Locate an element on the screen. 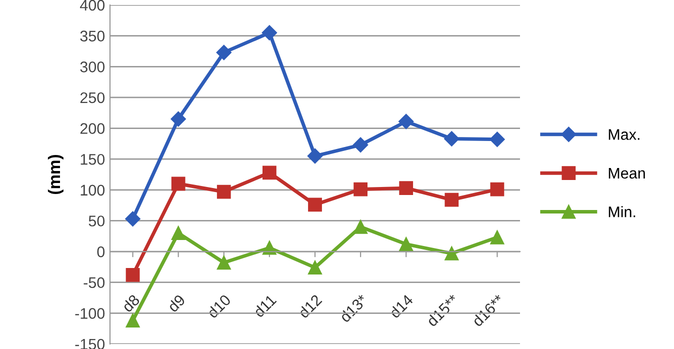 The height and width of the screenshot is (349, 674). y-tick-label: 0 is located at coordinates (101, 252).